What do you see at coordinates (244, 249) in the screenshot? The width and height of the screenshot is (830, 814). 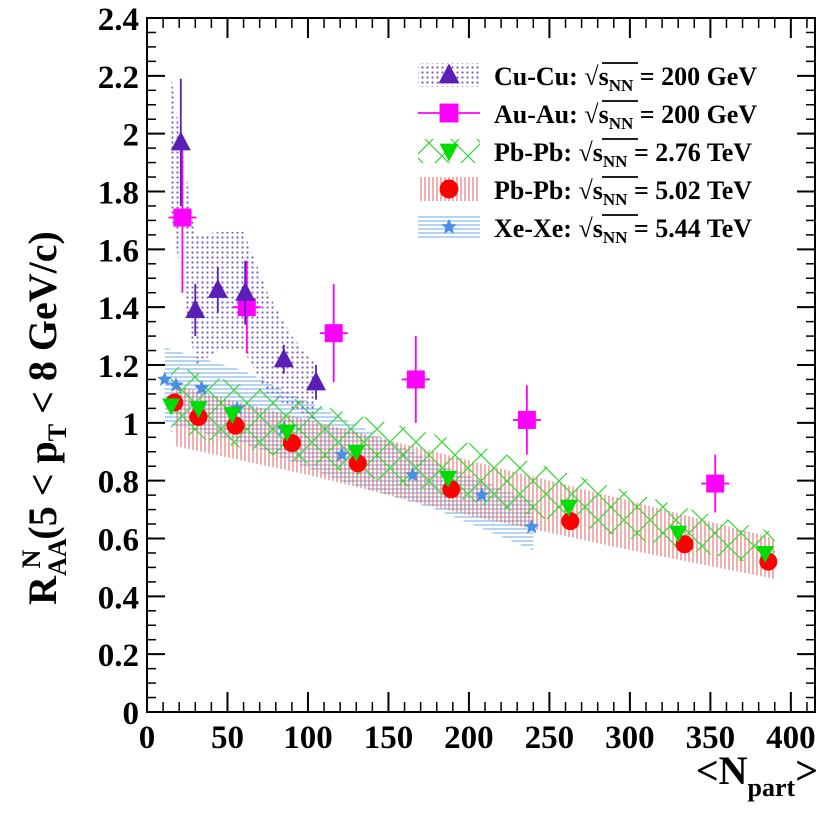 I see `band-cu-cu` at bounding box center [244, 249].